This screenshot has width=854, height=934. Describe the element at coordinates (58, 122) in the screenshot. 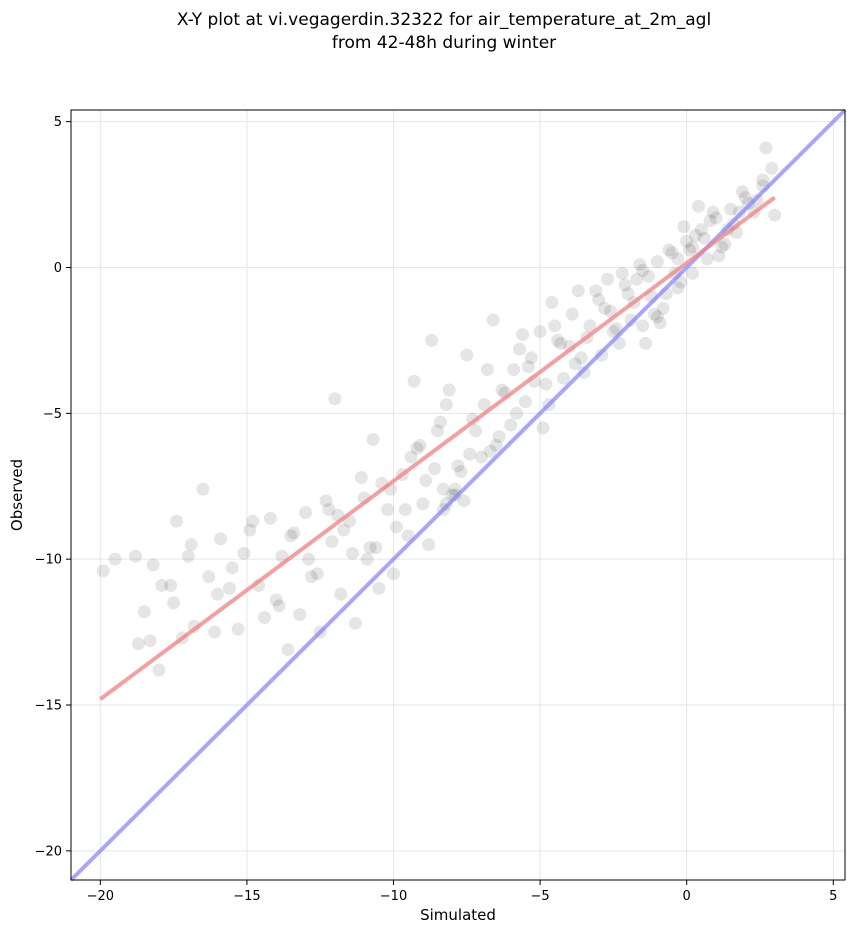

I see `y-tick-label: 5` at that location.